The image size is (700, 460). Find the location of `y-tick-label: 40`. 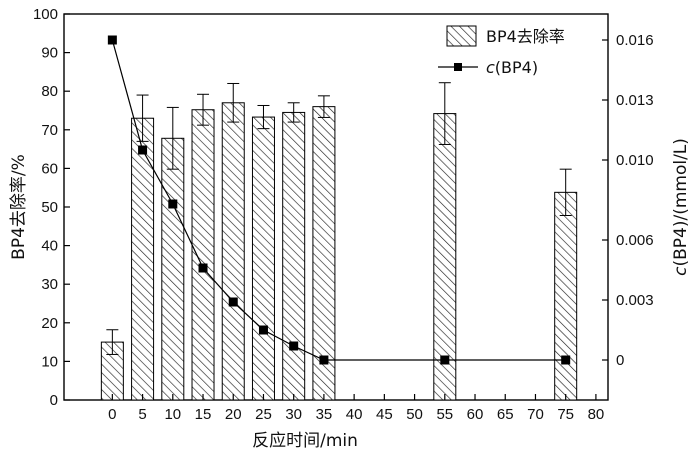

y-tick-label: 40 is located at coordinates (49, 246).